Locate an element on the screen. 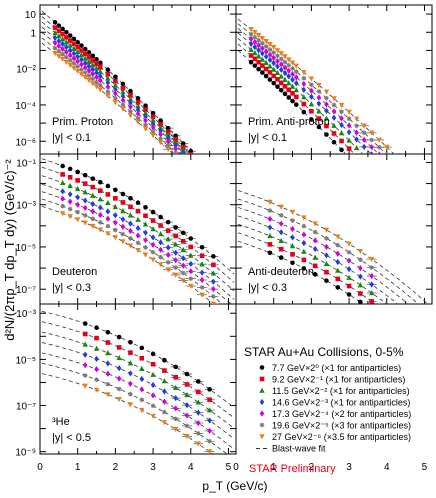  y-tick-label: 1 is located at coordinates (33, 33).